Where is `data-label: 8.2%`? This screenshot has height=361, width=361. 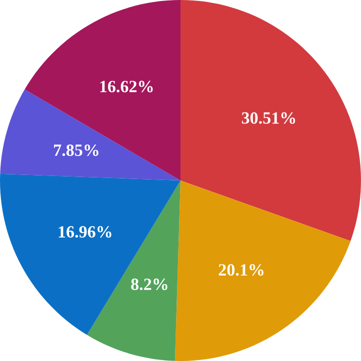 data-label: 8.2% is located at coordinates (149, 284).